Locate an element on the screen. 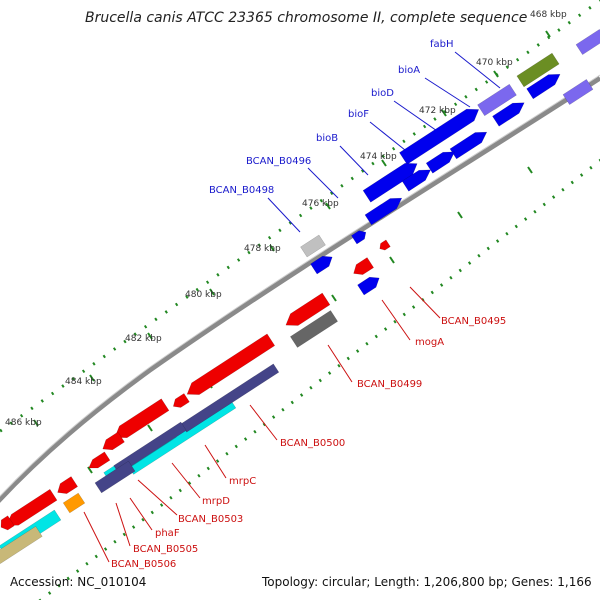 The width and height of the screenshot is (600, 600). gene-label-BCAN_B0498: BCAN_B0498 is located at coordinates (241, 190).